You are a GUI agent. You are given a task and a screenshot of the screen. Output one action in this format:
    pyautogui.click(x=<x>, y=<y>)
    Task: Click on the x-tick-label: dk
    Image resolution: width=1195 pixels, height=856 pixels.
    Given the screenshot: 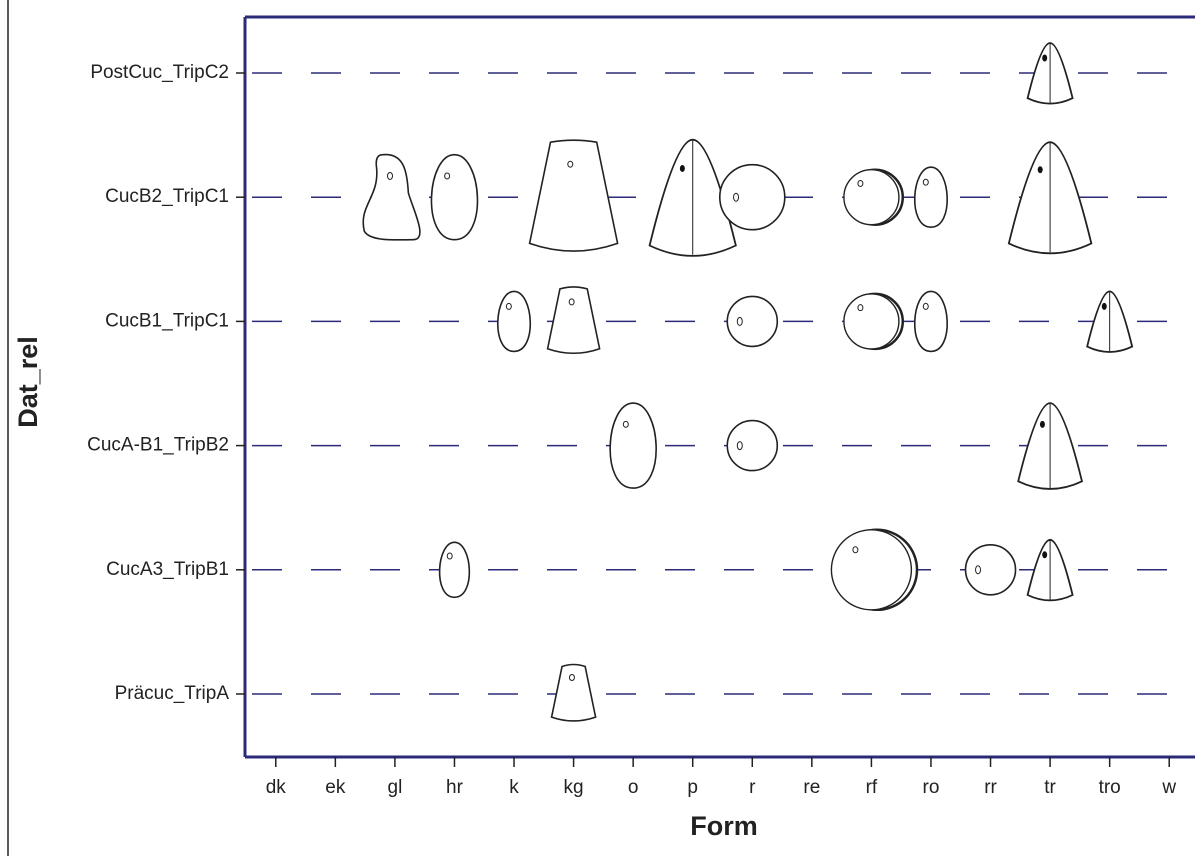 What is the action you would take?
    pyautogui.click(x=276, y=787)
    